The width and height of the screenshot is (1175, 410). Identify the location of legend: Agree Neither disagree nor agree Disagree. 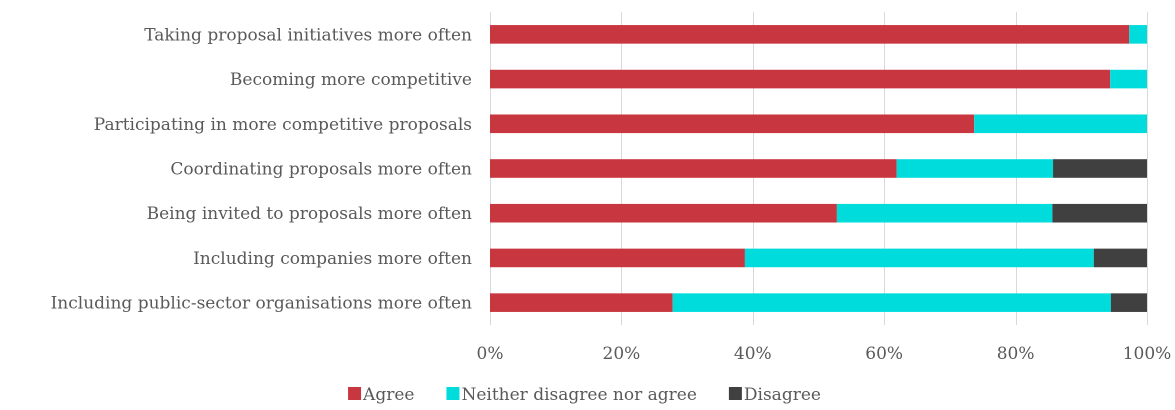
(584, 395).